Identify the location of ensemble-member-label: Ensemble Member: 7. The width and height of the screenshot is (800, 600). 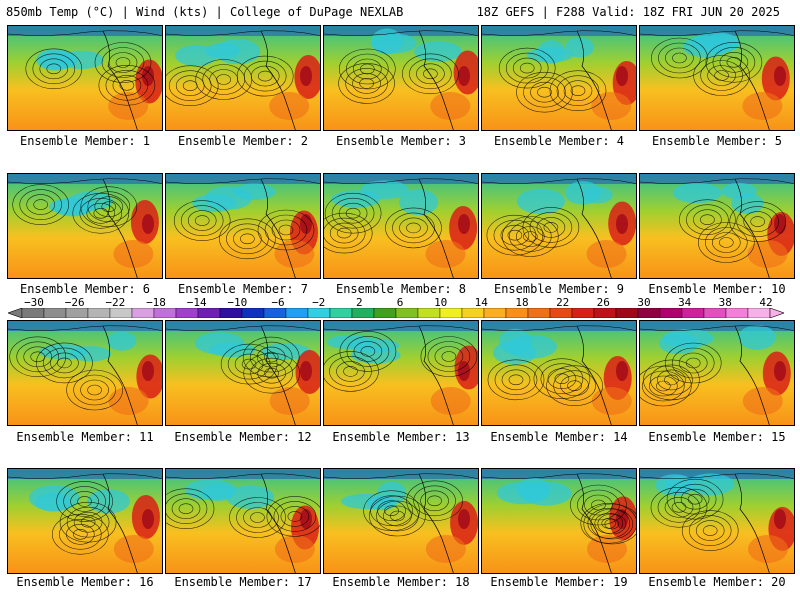
(243, 289).